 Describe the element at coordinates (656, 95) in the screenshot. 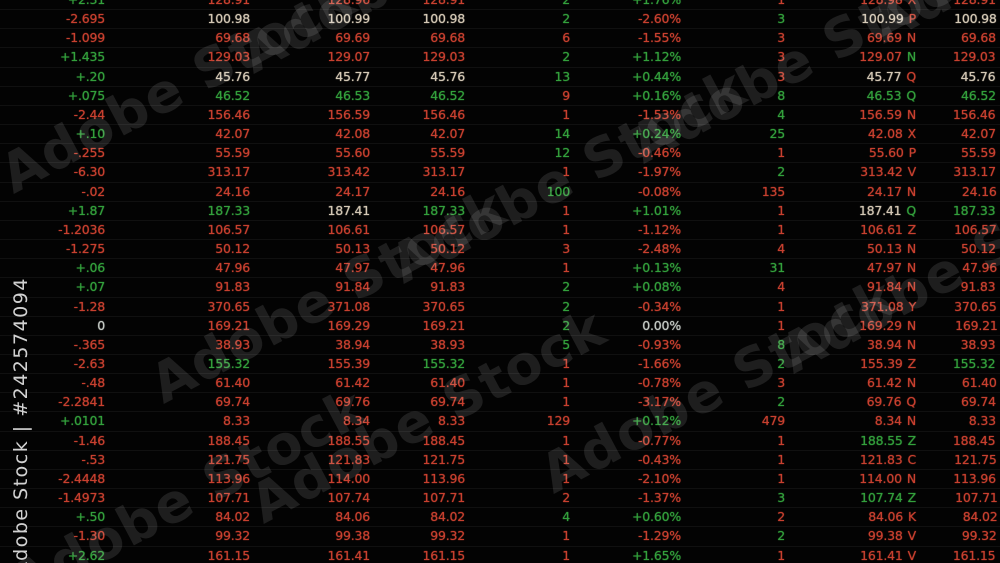

I see `pct-change-cell: +0.16%` at that location.